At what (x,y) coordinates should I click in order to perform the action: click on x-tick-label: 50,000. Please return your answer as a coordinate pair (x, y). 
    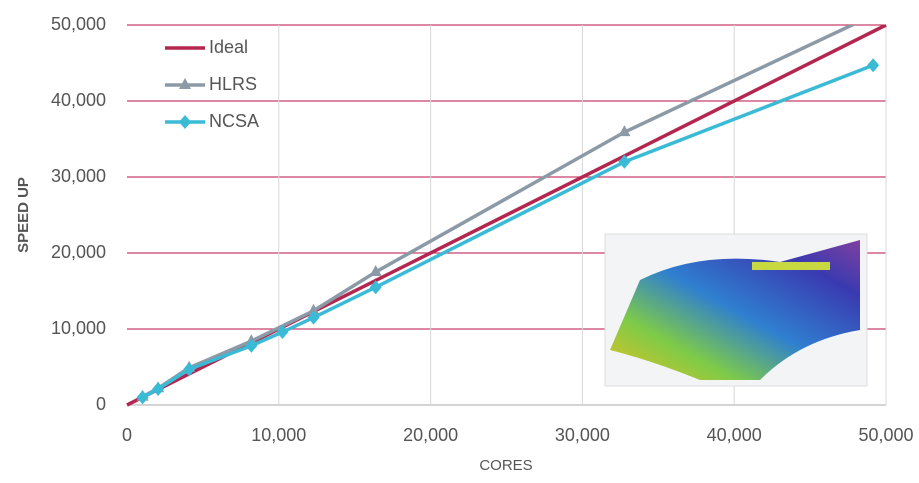
    Looking at the image, I should click on (885, 435).